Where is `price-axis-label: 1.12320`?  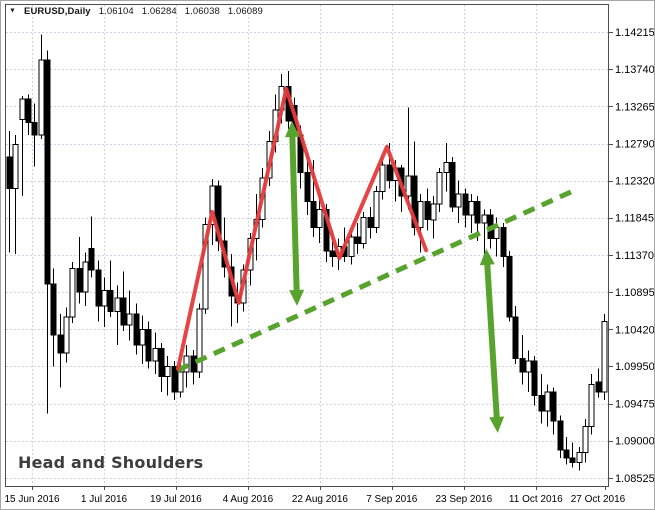 price-axis-label: 1.12320 is located at coordinates (635, 181).